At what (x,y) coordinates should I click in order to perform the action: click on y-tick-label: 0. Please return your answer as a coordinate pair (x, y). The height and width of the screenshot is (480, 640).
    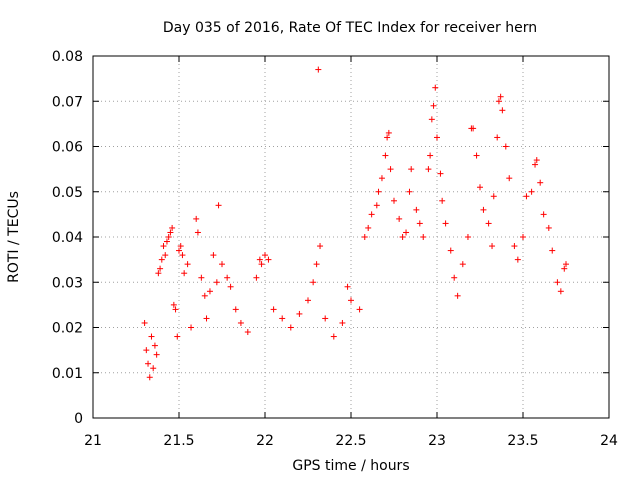
    Looking at the image, I should click on (78, 419).